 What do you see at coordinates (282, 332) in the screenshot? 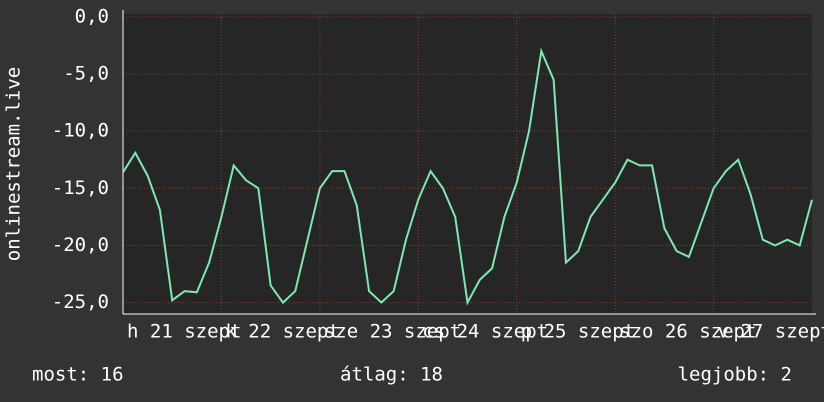
I see `x-tick-label: k 22 szept` at bounding box center [282, 332].